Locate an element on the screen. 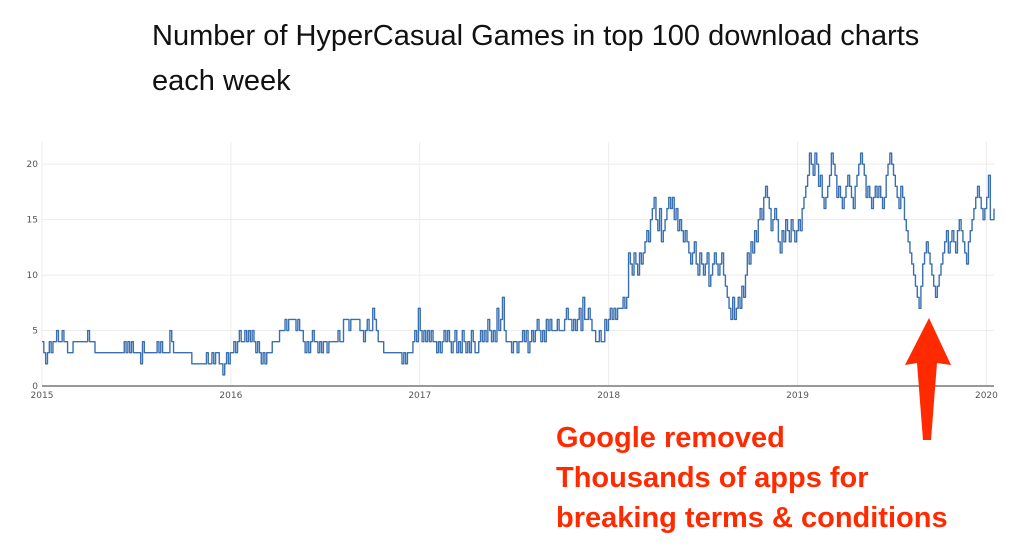 The image size is (1024, 546). annotation-line-1: Google removed is located at coordinates (670, 438).